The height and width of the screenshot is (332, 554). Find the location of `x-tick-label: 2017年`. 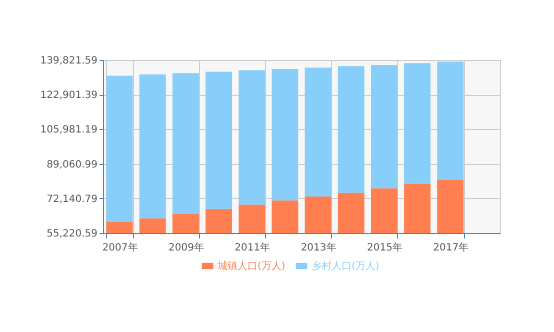

x-tick-label: 2017年 is located at coordinates (451, 248).